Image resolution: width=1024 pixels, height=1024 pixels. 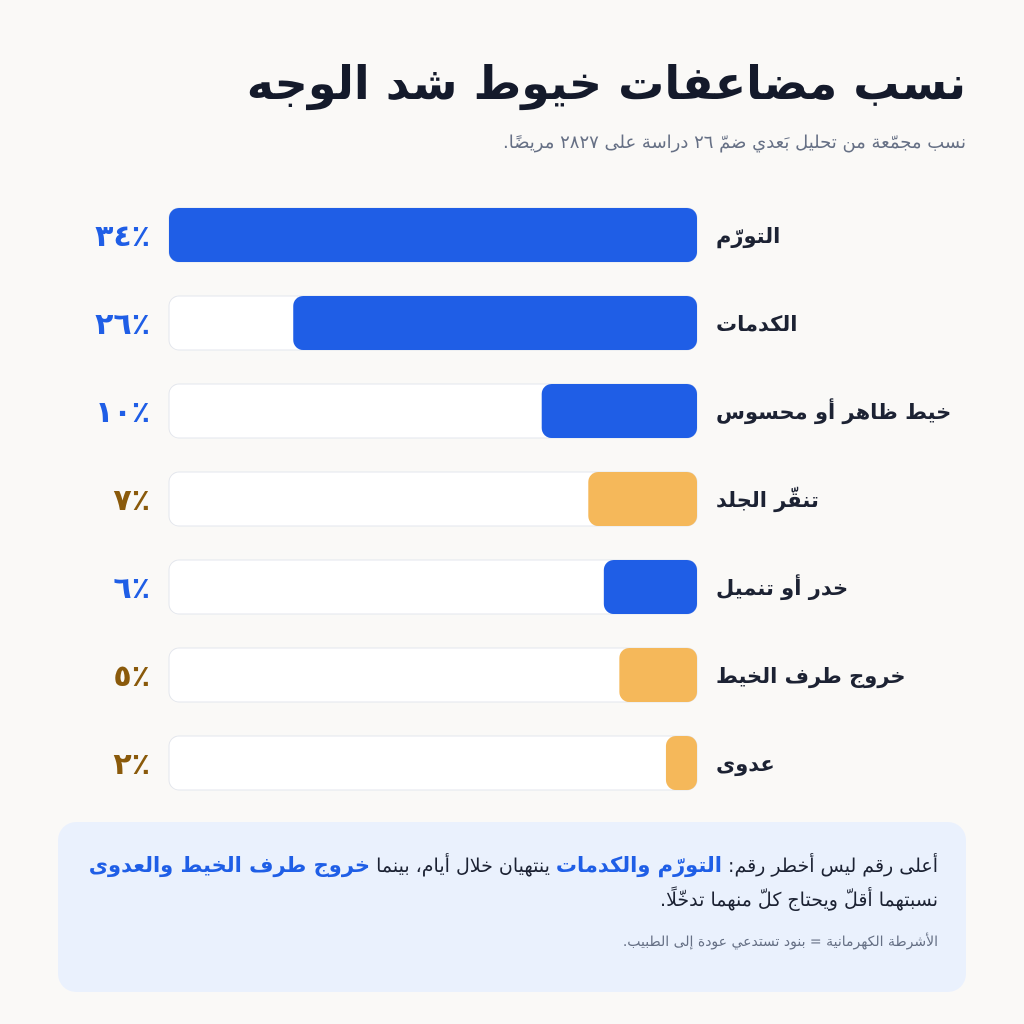 What do you see at coordinates (638, 865) in the screenshot?
I see `takeaway-highlight-1: التورّم والكدمات` at bounding box center [638, 865].